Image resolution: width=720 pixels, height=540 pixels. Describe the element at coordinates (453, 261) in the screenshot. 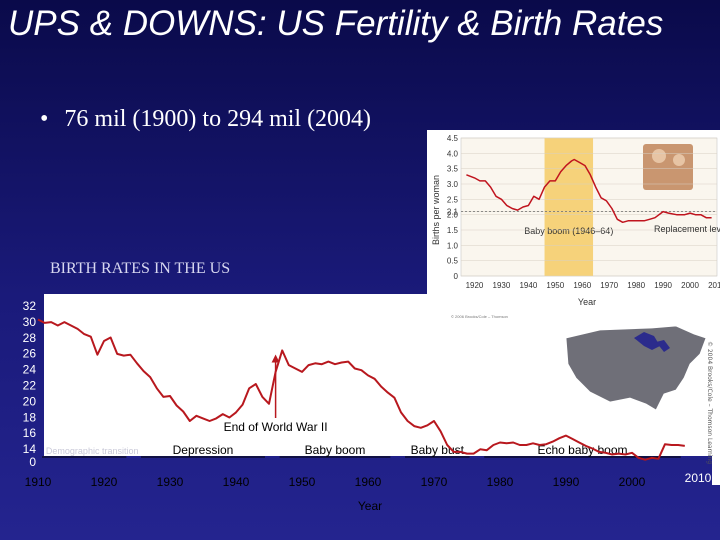

I see `inset-y-tick-label: 0.5` at that location.